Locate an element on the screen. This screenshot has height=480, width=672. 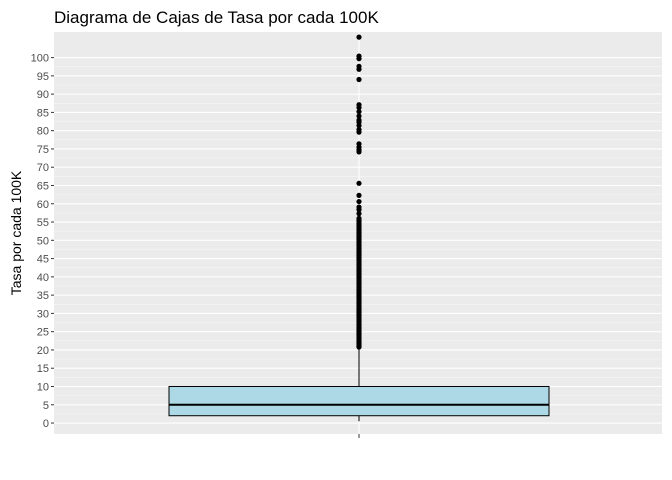
y-tick-label: 65 is located at coordinates (43, 186).